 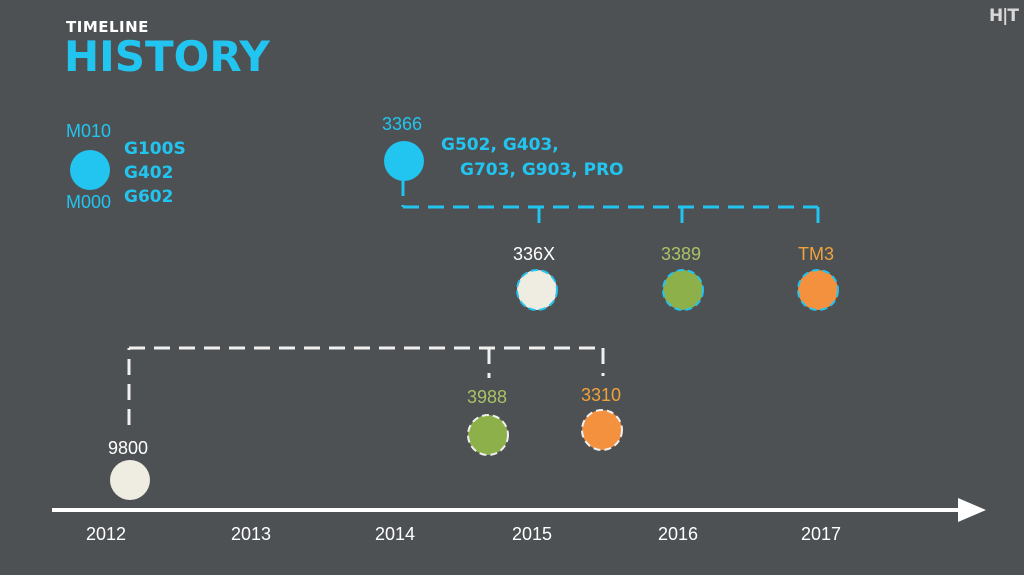 What do you see at coordinates (678, 534) in the screenshot?
I see `year-label: 2016` at bounding box center [678, 534].